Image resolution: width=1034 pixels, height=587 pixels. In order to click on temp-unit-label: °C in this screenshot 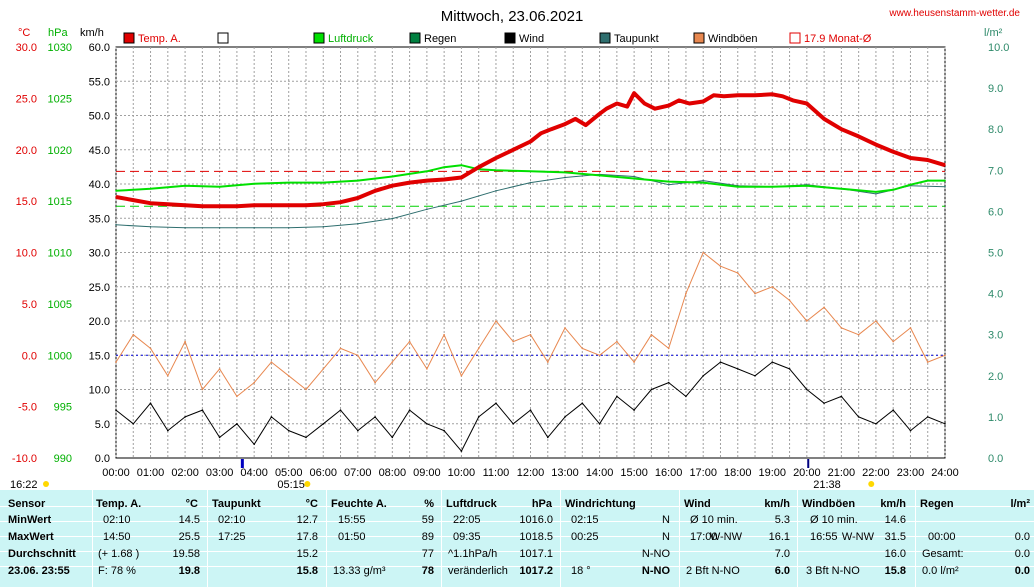, I will do `click(24, 33)`.